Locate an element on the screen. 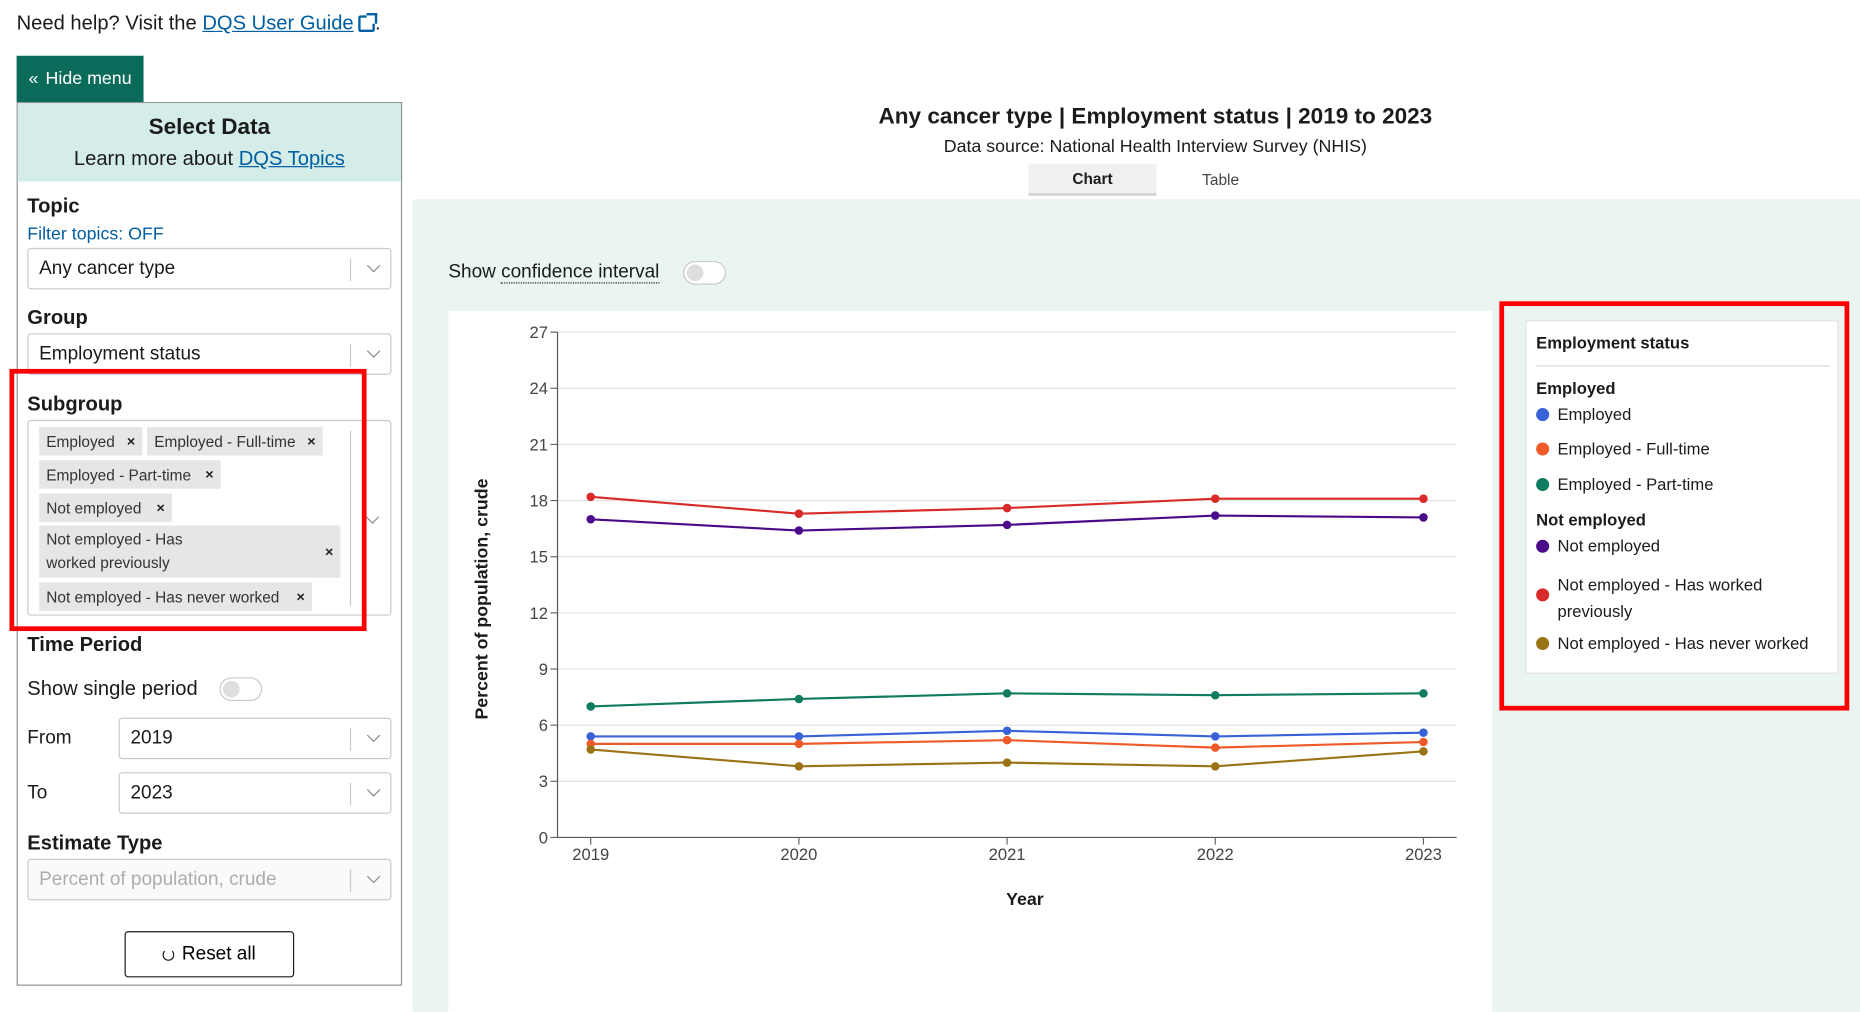  y-tick-label: 21 is located at coordinates (539, 444).